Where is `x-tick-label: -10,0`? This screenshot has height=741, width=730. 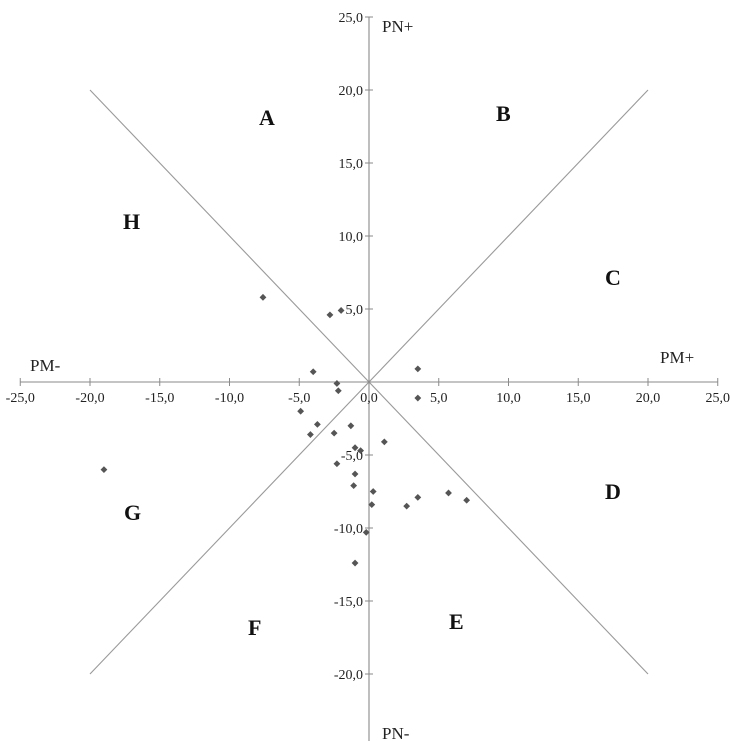
x-tick-label: -10,0 is located at coordinates (229, 398).